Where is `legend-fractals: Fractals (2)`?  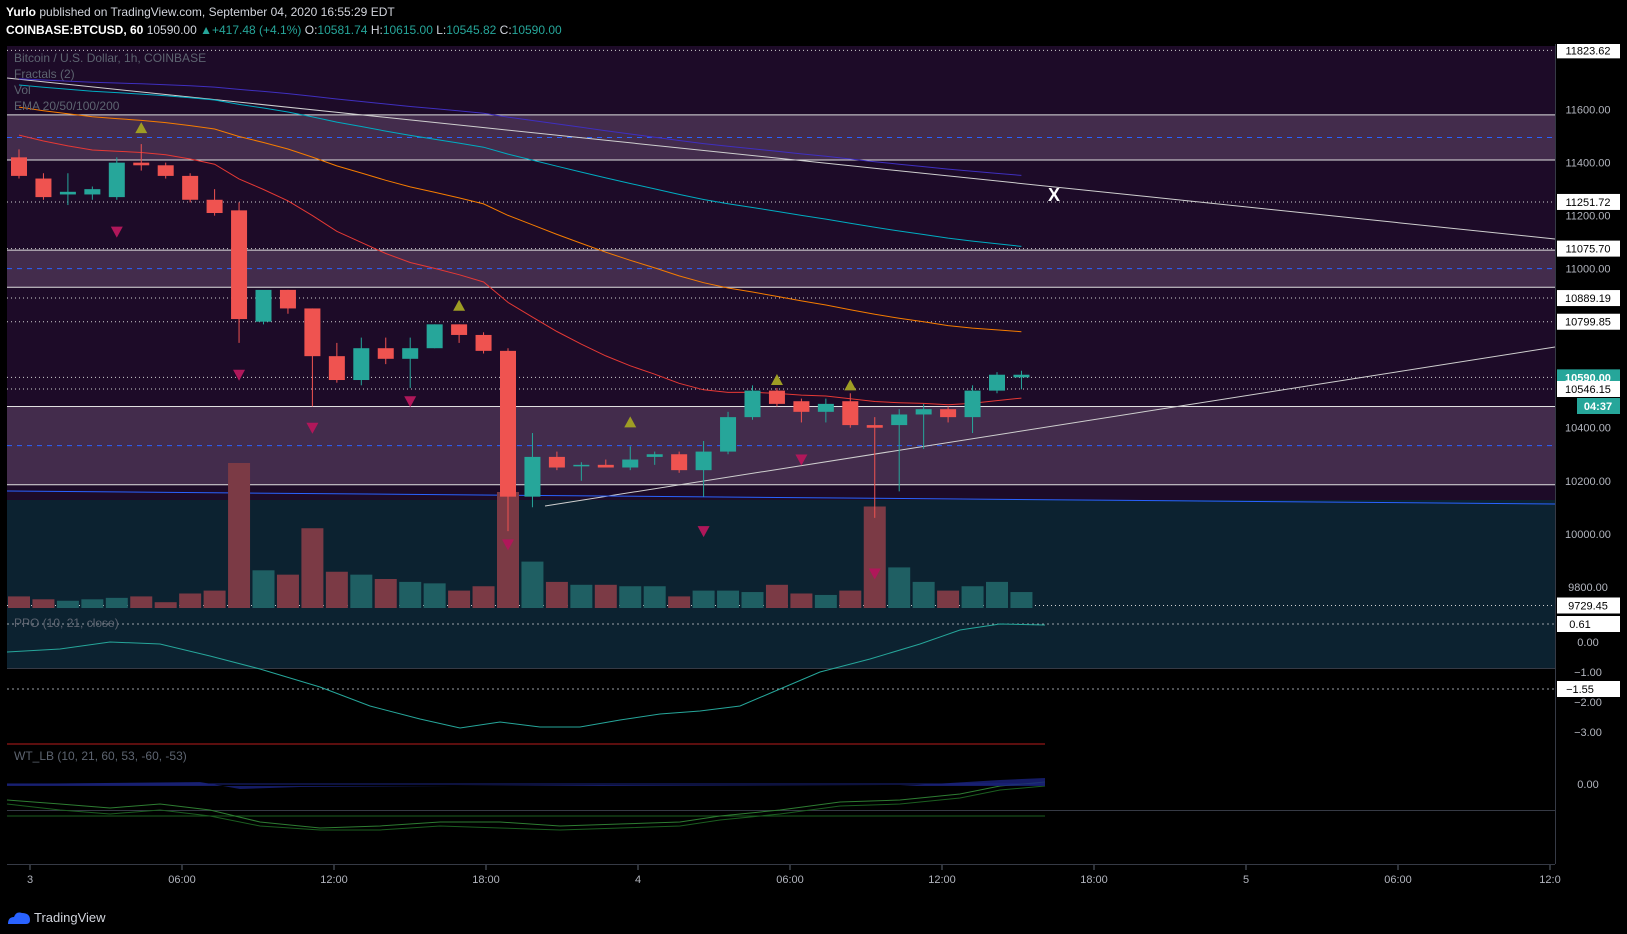
legend-fractals: Fractals (2) is located at coordinates (44, 74).